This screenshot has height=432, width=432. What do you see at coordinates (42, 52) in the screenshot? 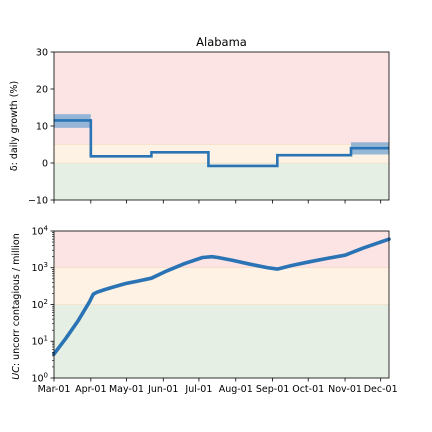
I see `y-tick-label: 30` at bounding box center [42, 52].